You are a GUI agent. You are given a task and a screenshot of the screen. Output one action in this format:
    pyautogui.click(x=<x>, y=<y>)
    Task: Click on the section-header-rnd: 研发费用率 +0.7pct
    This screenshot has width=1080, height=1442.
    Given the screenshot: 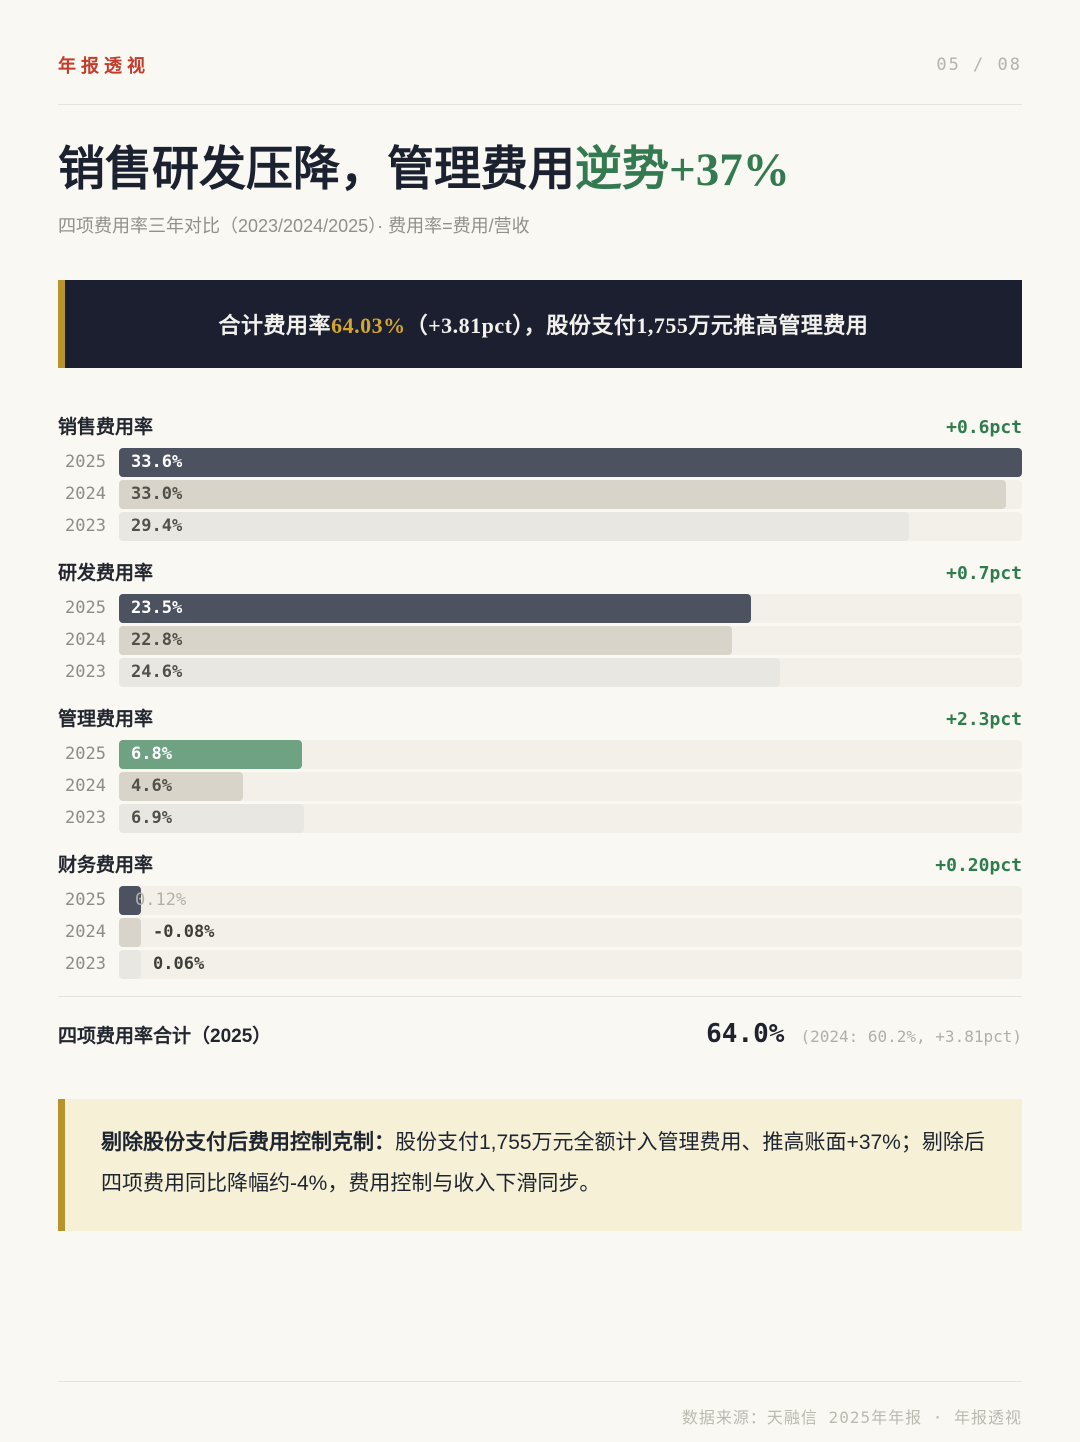 What is the action you would take?
    pyautogui.click(x=540, y=571)
    